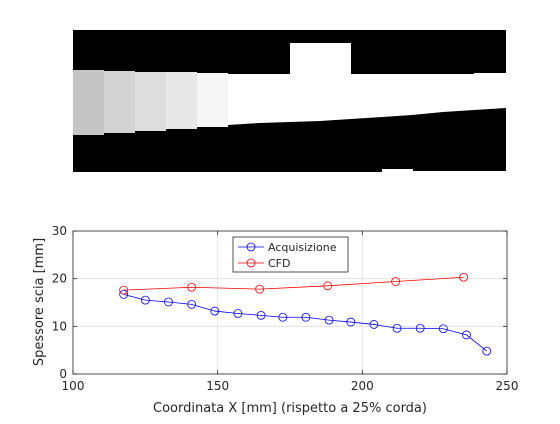 The height and width of the screenshot is (424, 560). Describe the element at coordinates (305, 323) in the screenshot. I see `series-line-acquisizione` at that location.